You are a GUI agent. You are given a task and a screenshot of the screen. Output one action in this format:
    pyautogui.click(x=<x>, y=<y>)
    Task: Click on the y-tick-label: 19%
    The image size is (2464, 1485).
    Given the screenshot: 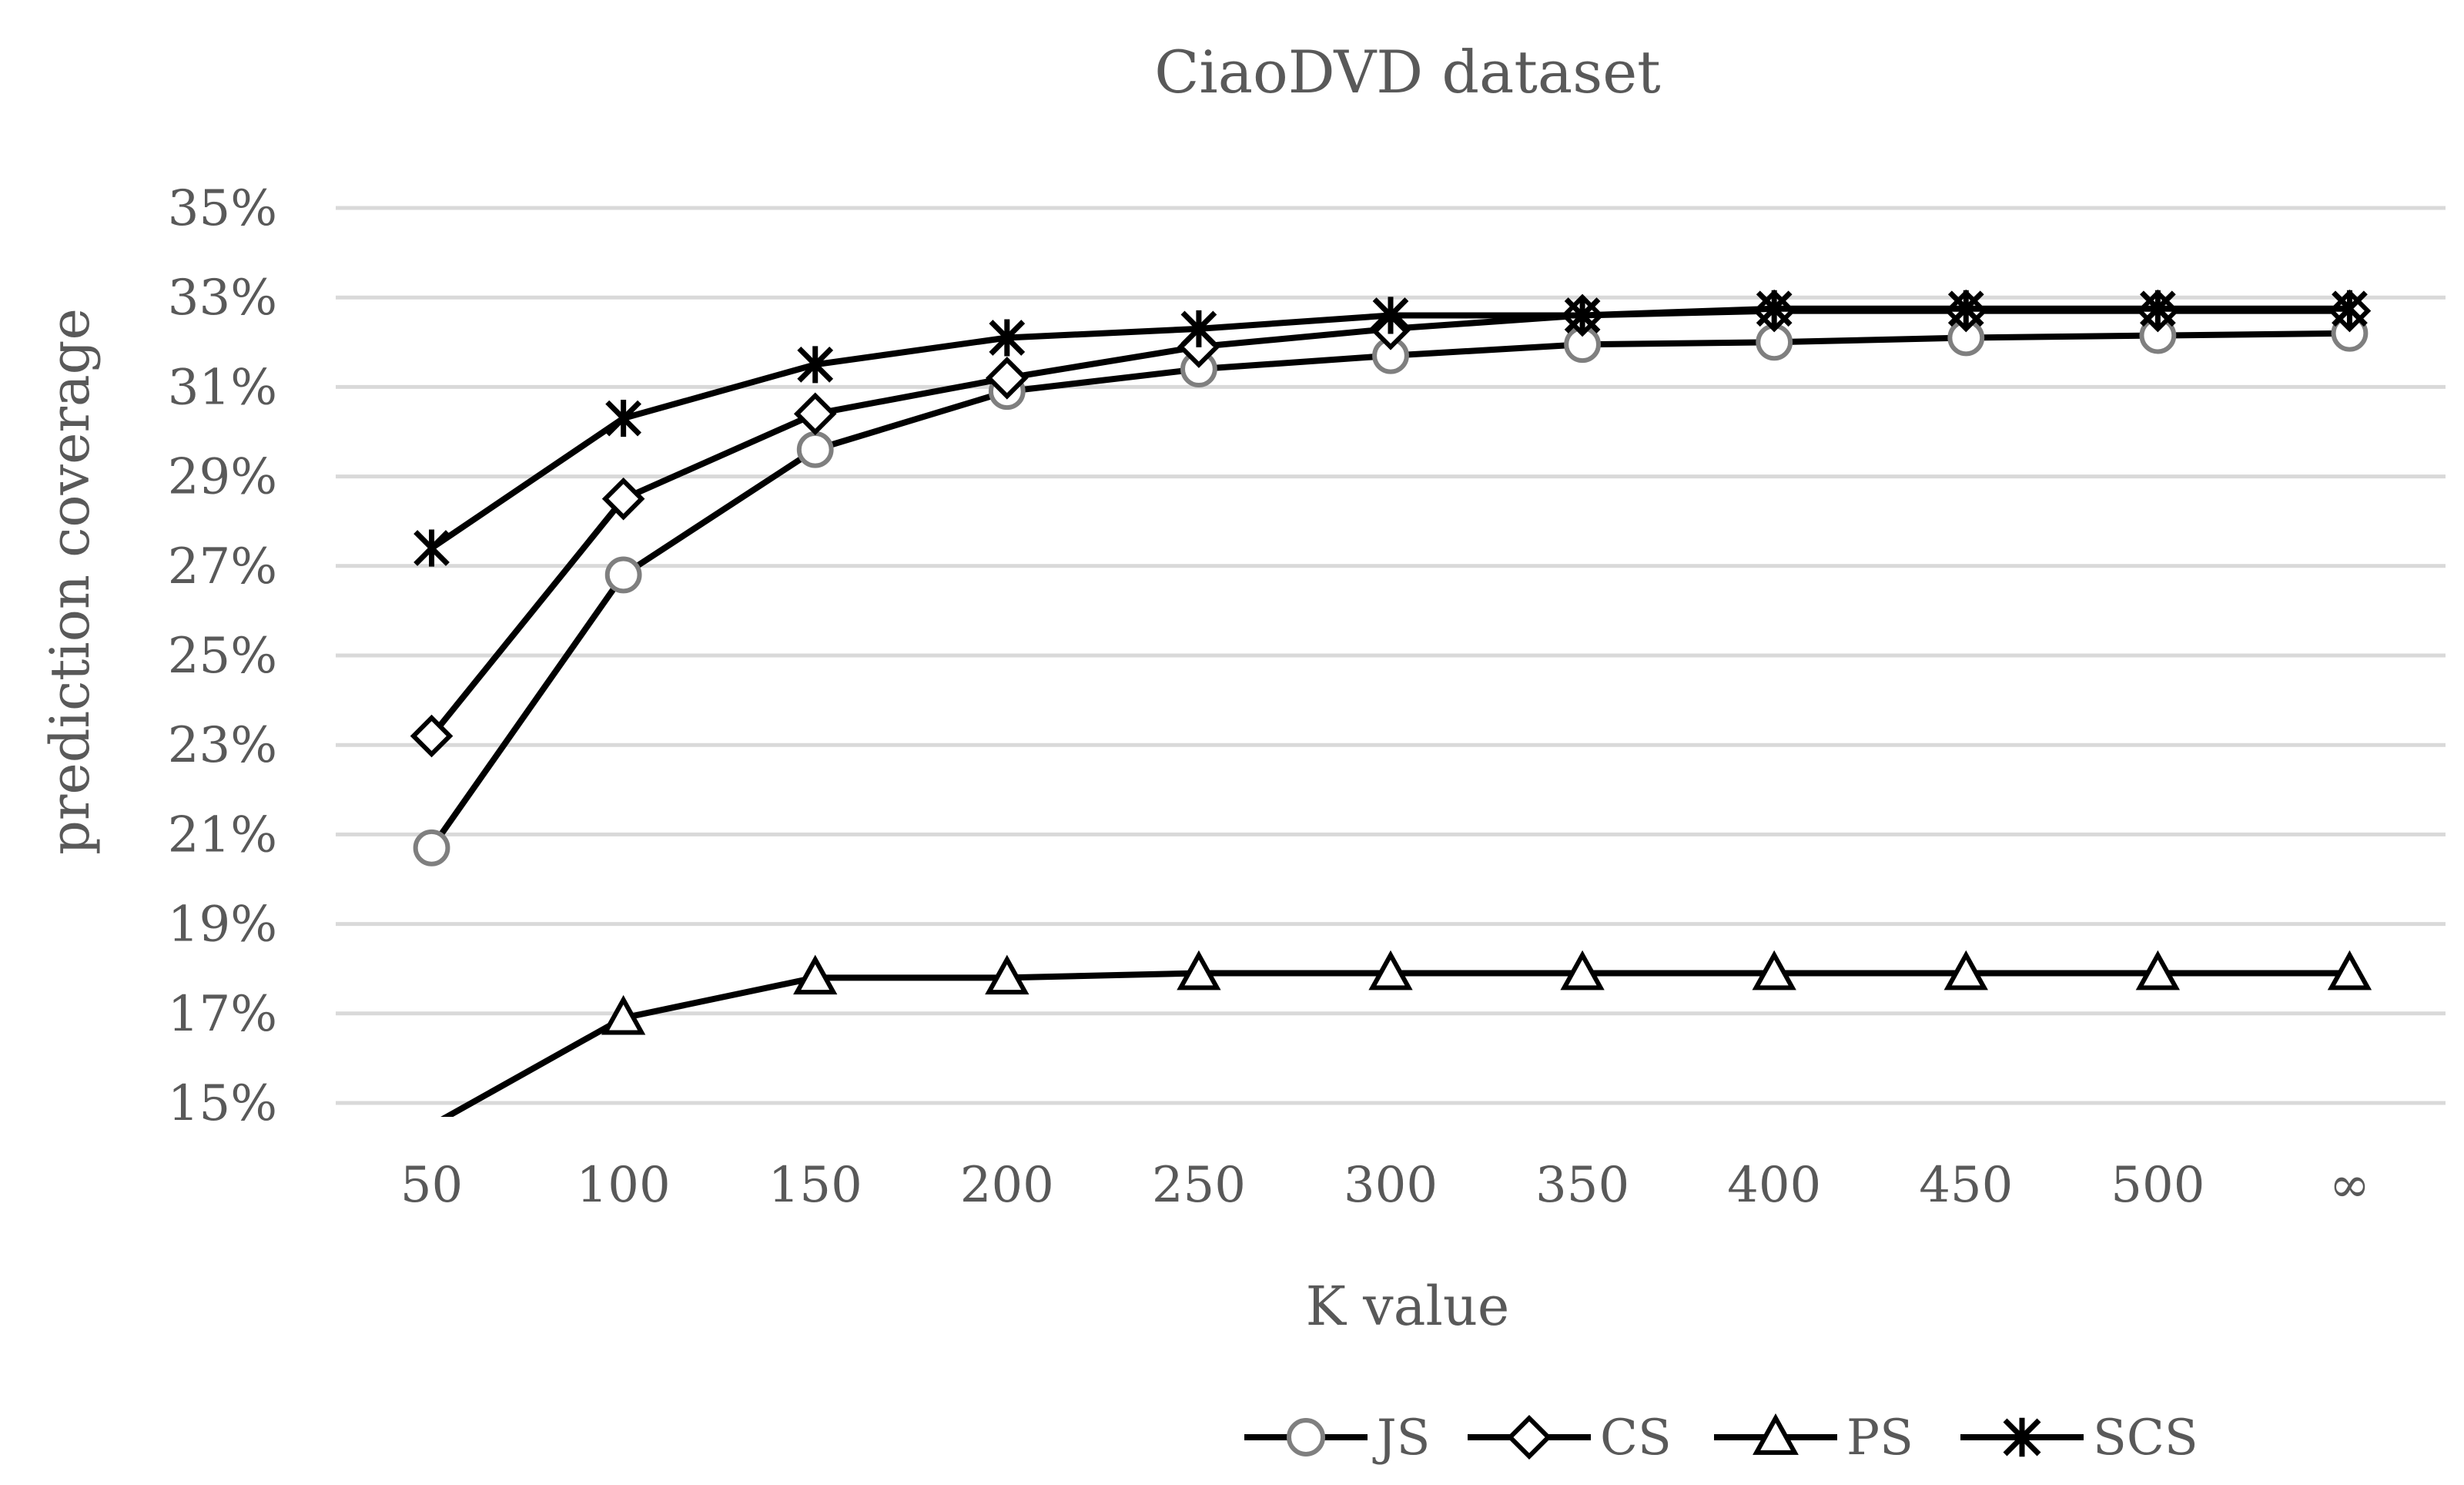 What is the action you would take?
    pyautogui.click(x=223, y=926)
    